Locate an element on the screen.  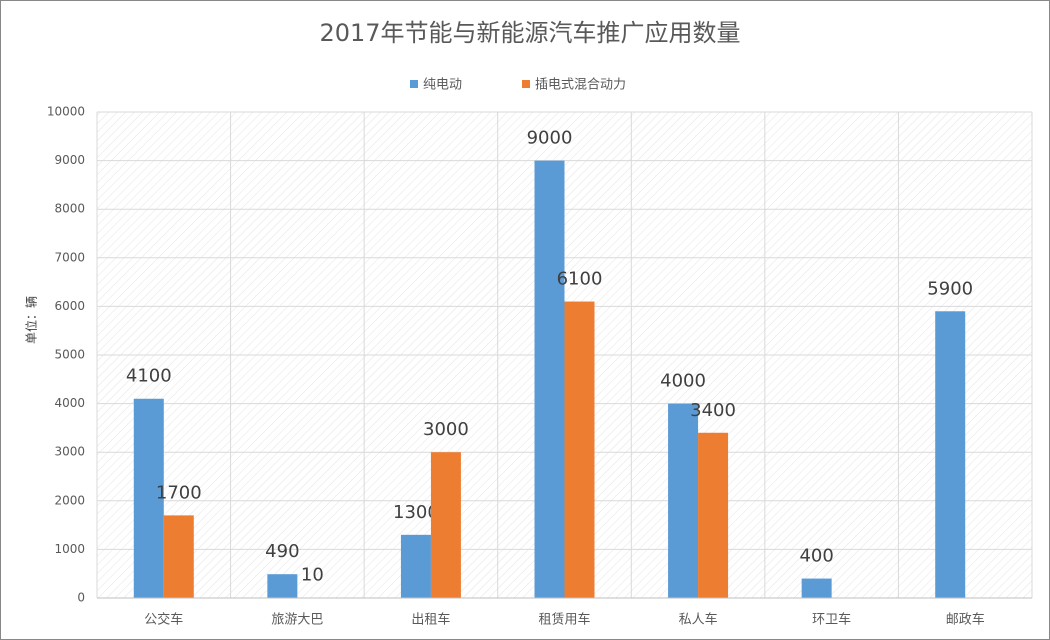
legend-label: 纯电动 is located at coordinates (442, 85).